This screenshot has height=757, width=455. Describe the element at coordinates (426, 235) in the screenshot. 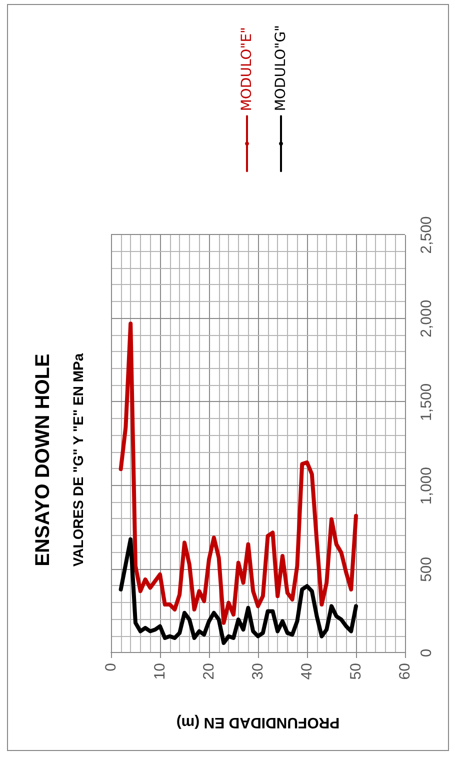

I see `y-tick-label: 2,500` at that location.